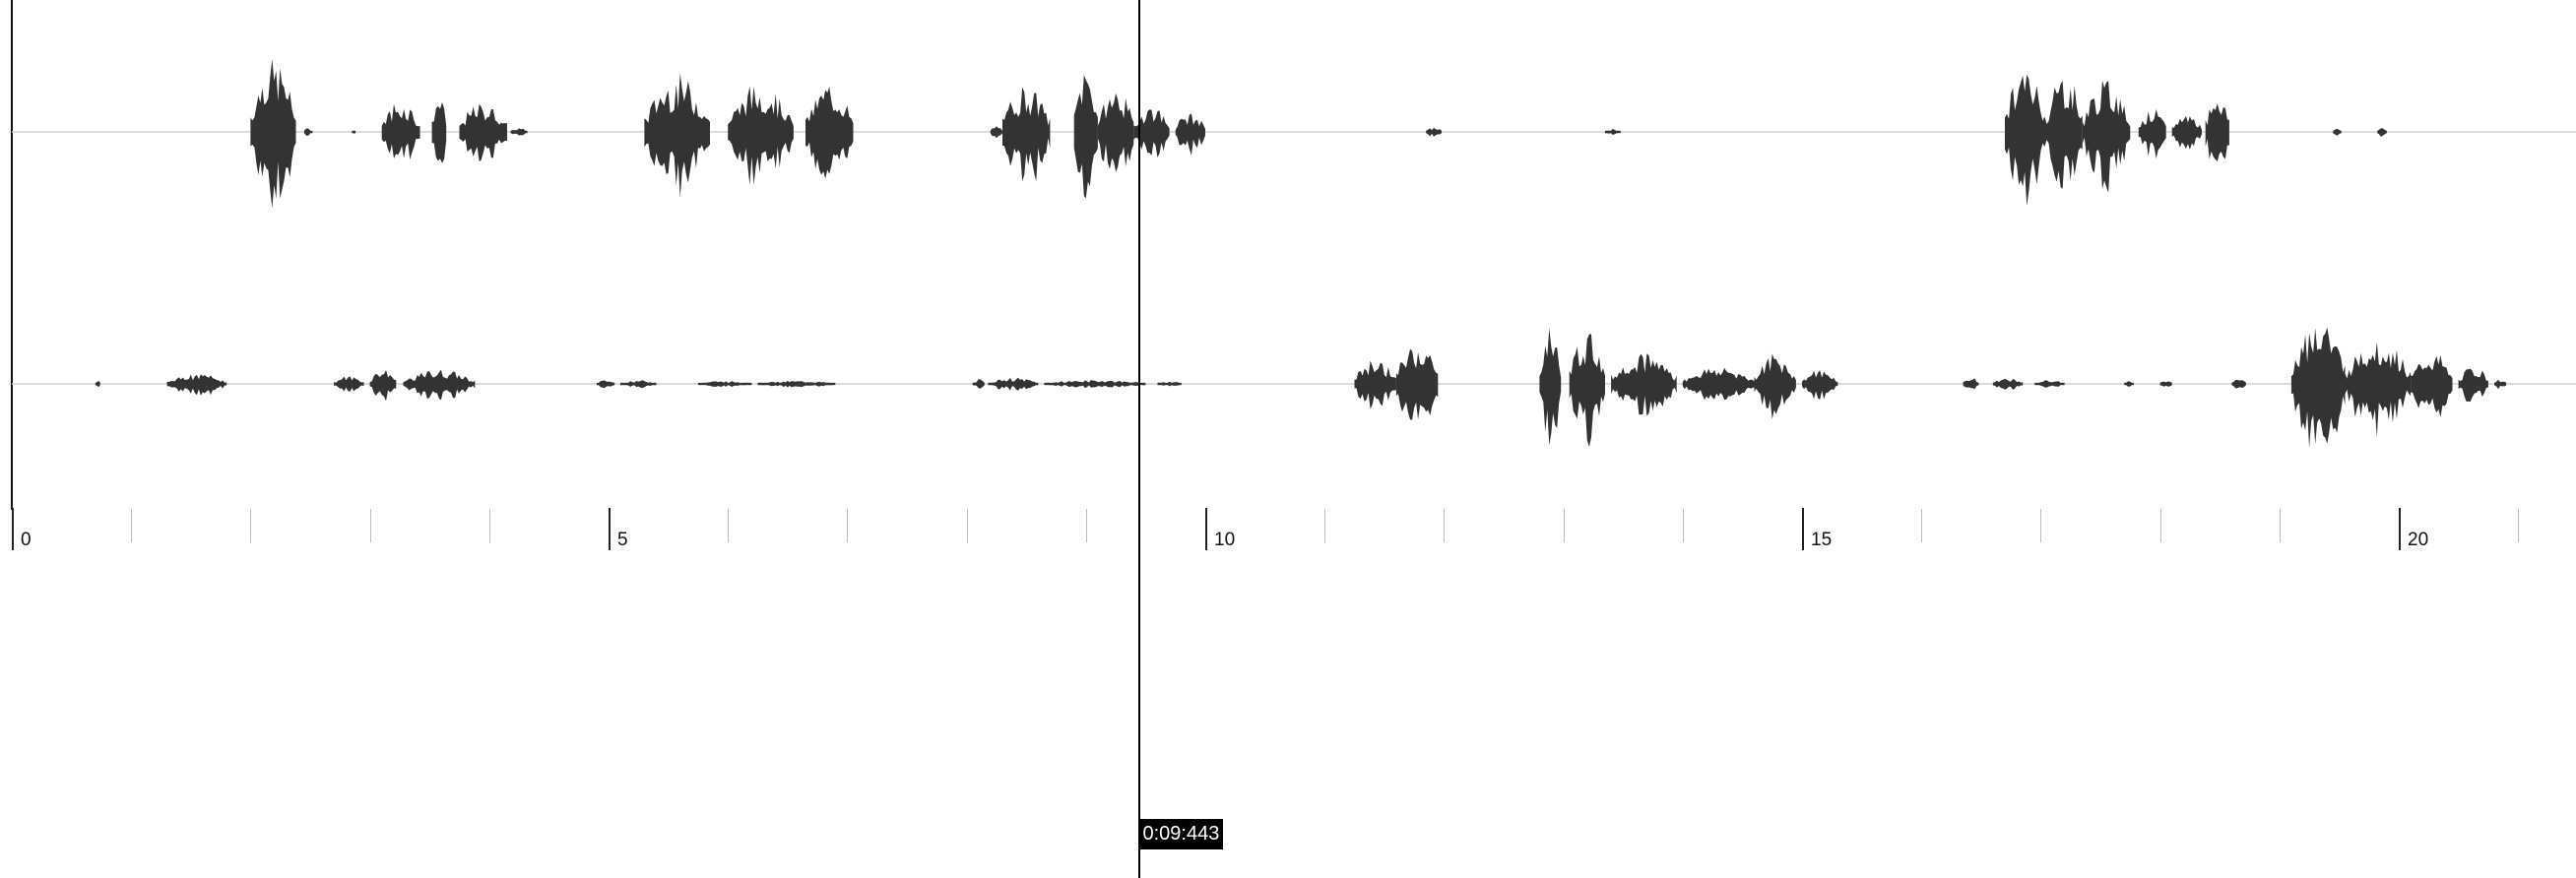 The width and height of the screenshot is (2576, 878). I want to click on tick-label: 10, so click(1225, 540).